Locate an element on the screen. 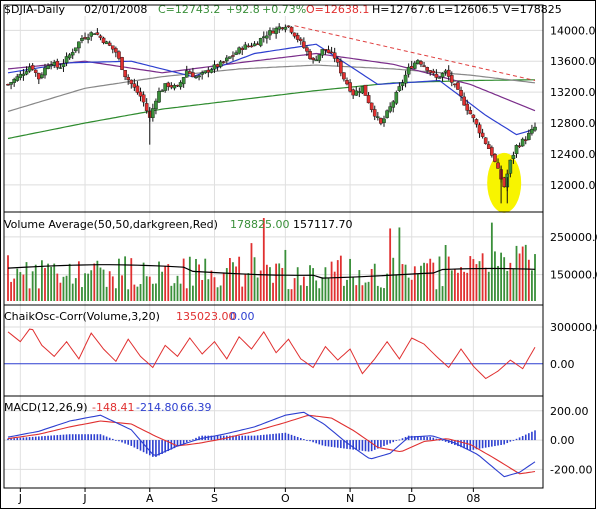 This screenshot has height=510, width=597. volume-value2: 157117.70 is located at coordinates (323, 224).